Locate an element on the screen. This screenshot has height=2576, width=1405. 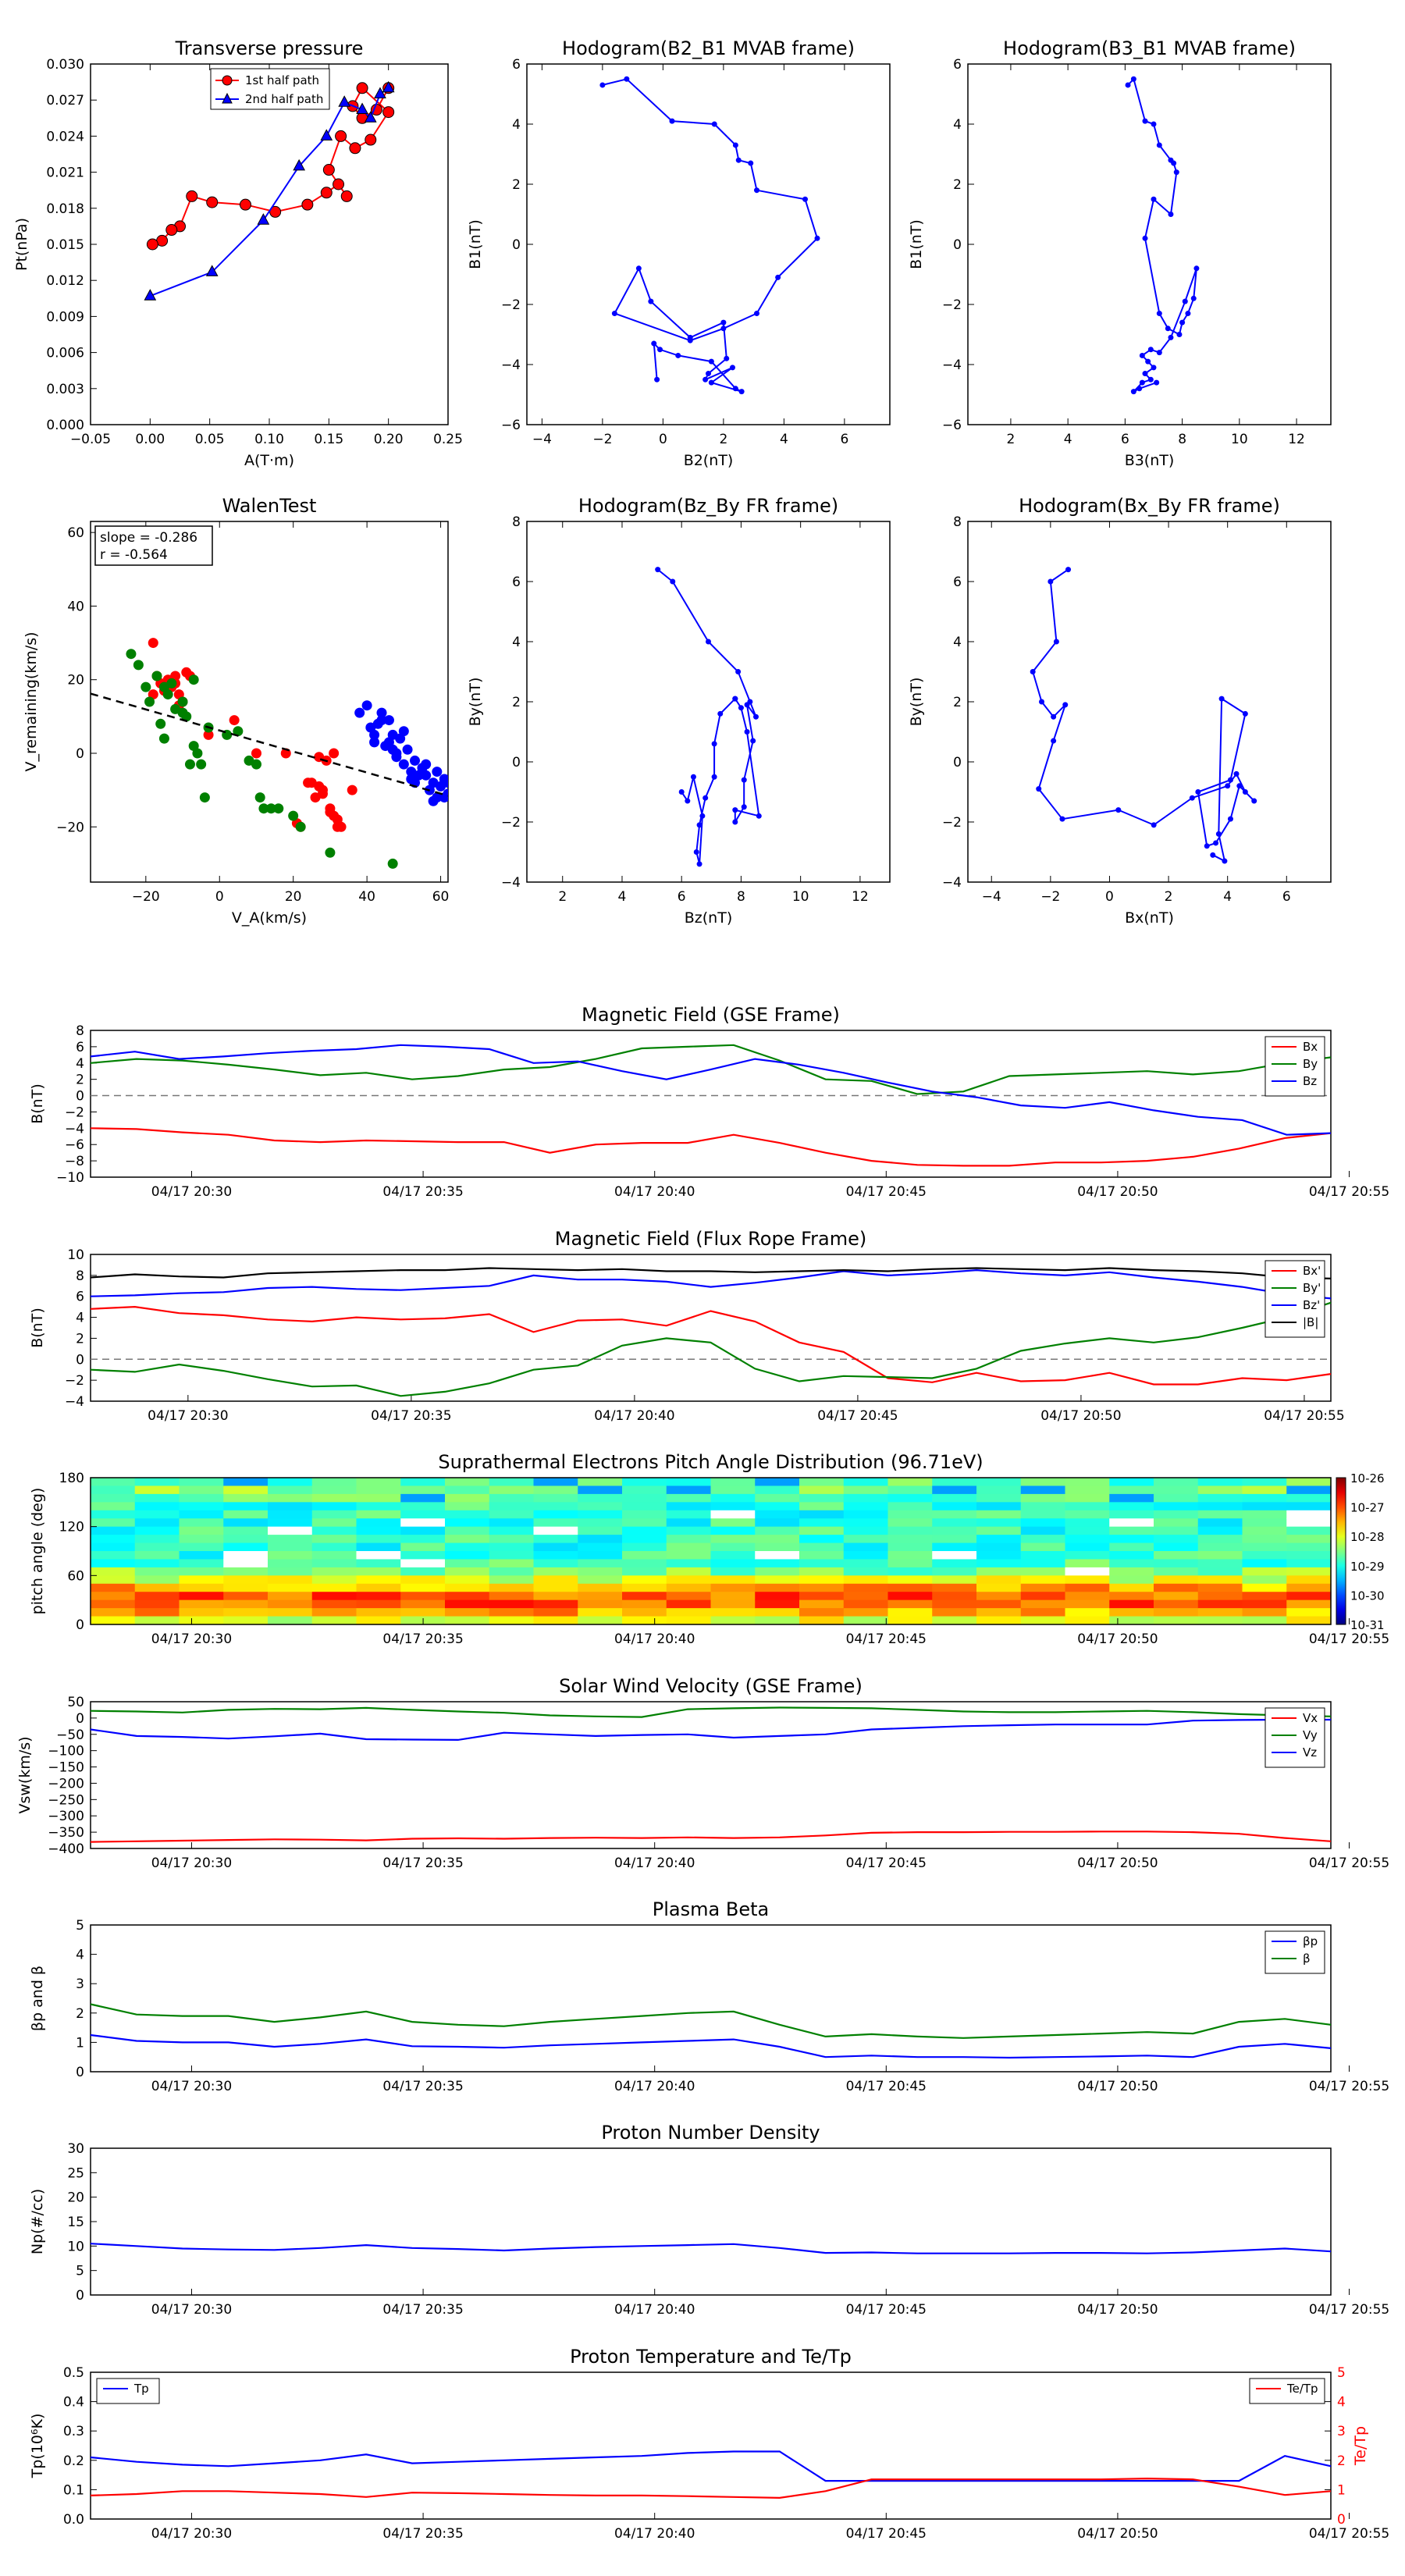
legend-entry: β is located at coordinates (1307, 1959).